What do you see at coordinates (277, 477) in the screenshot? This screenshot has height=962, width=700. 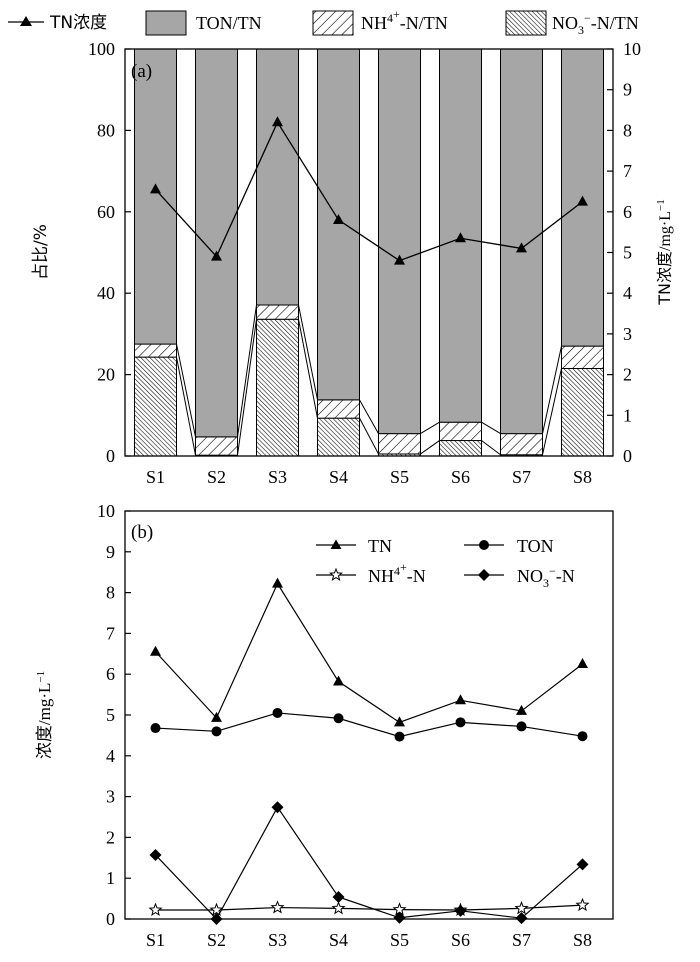 I see `x-tick-label-S3: S3` at bounding box center [277, 477].